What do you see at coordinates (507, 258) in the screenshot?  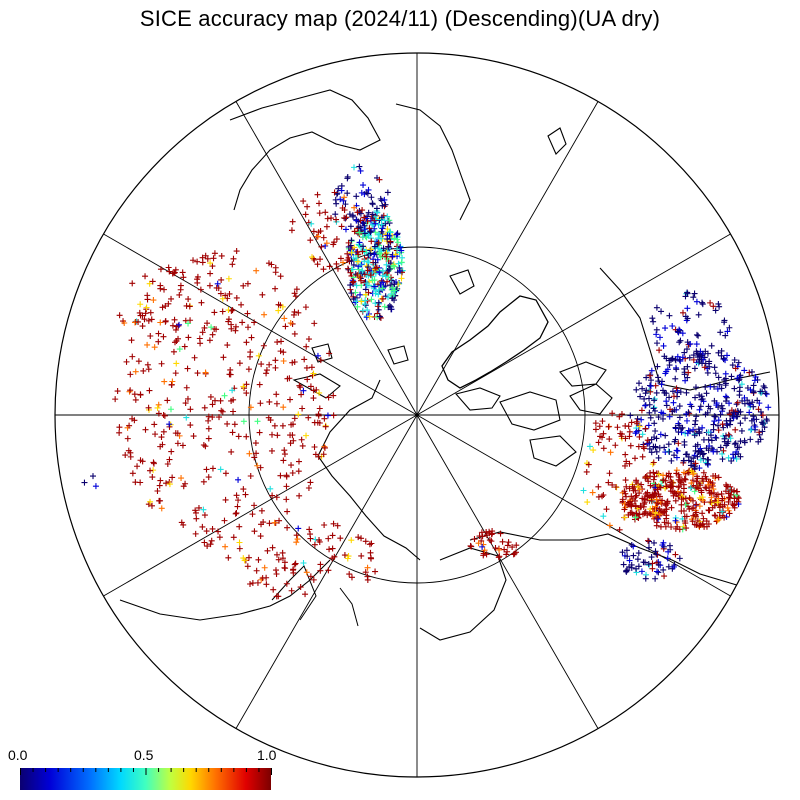 I see `meridian-line` at bounding box center [507, 258].